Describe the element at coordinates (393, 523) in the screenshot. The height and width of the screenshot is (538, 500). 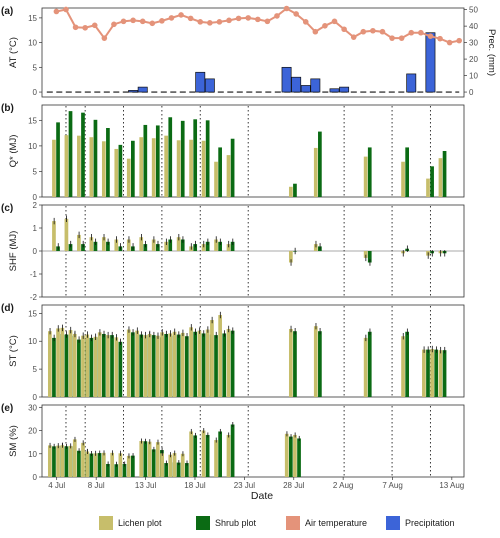
I see `legend-swatch-precipitation` at that location.